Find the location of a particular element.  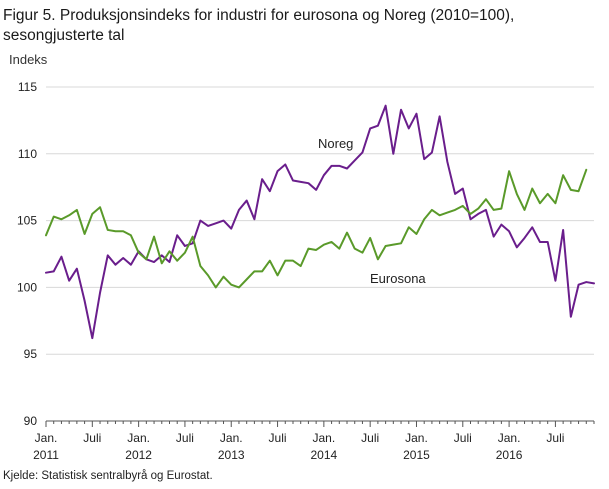

y-tick-label-110: 110 is located at coordinates (27, 154).